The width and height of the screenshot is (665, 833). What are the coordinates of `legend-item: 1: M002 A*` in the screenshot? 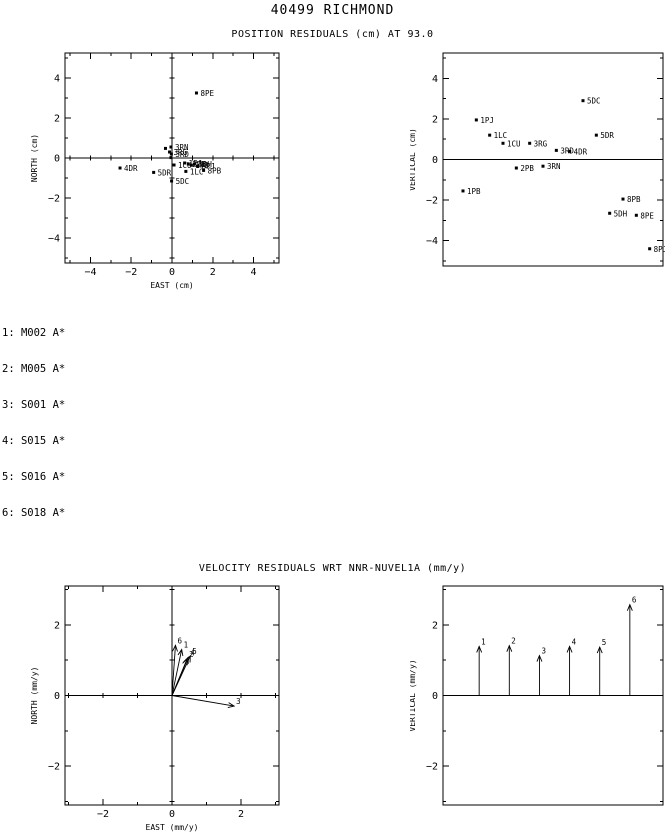 It's located at (34, 333).